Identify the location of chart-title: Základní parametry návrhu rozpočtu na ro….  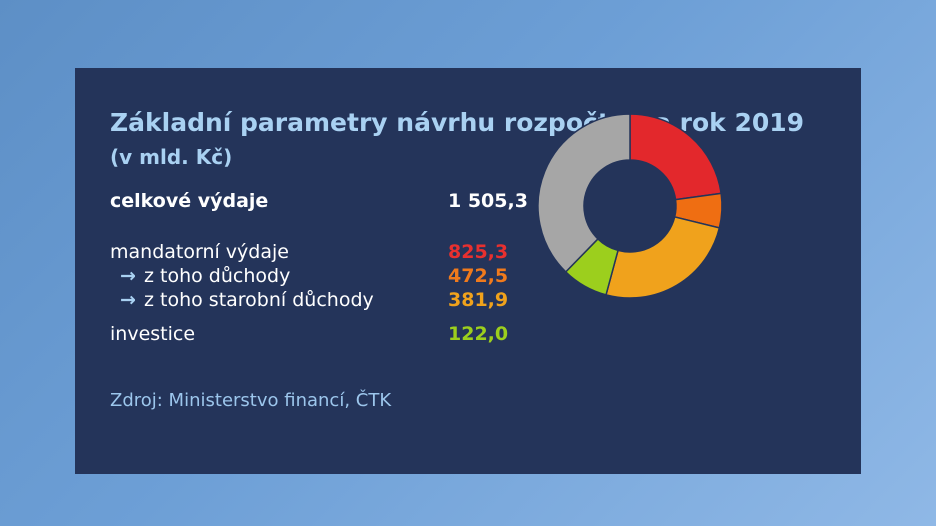
(457, 122).